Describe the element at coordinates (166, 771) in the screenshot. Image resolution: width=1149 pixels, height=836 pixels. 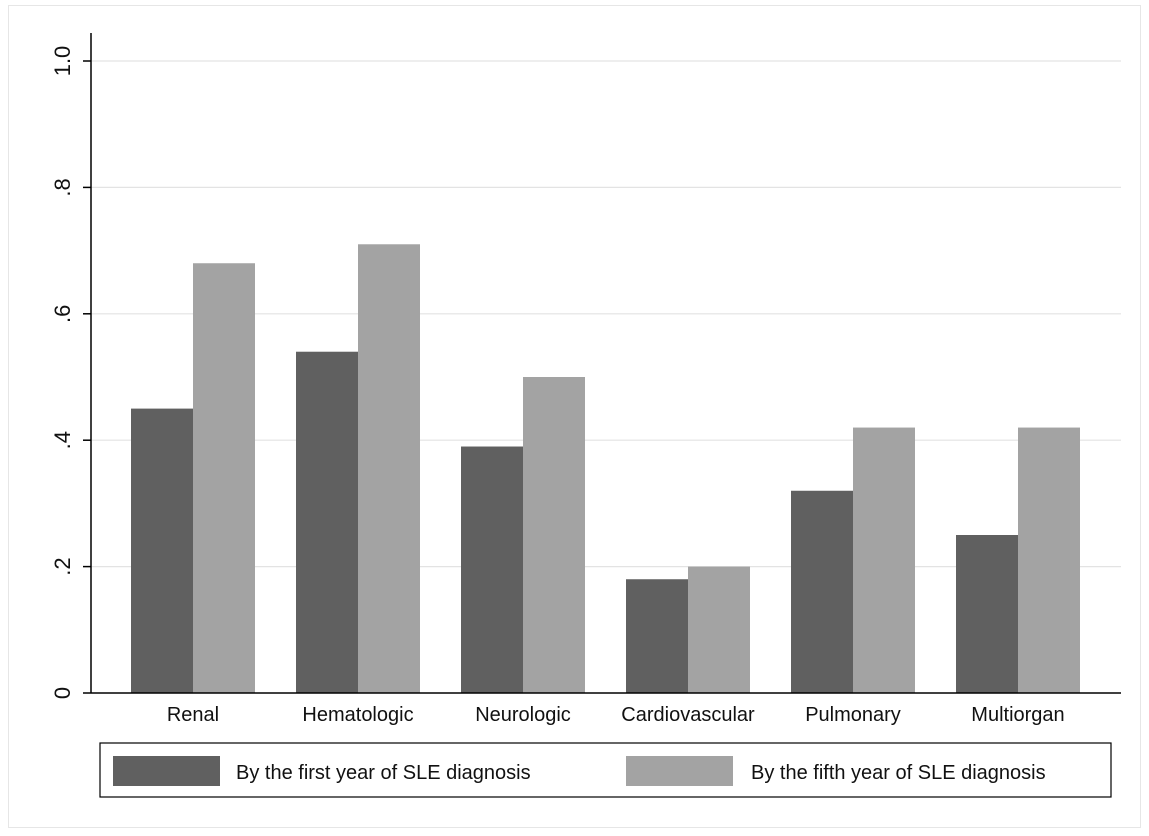
I see `legend-swatch-first-year` at that location.